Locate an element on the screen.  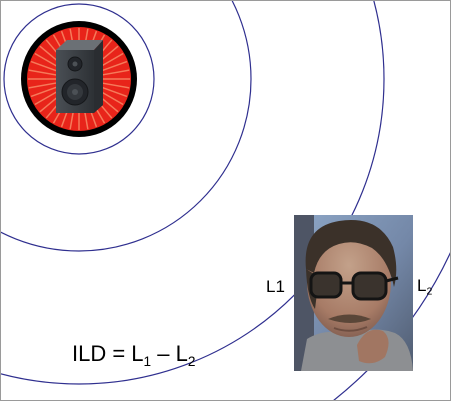
listener-glasses-arm is located at coordinates (392, 279).